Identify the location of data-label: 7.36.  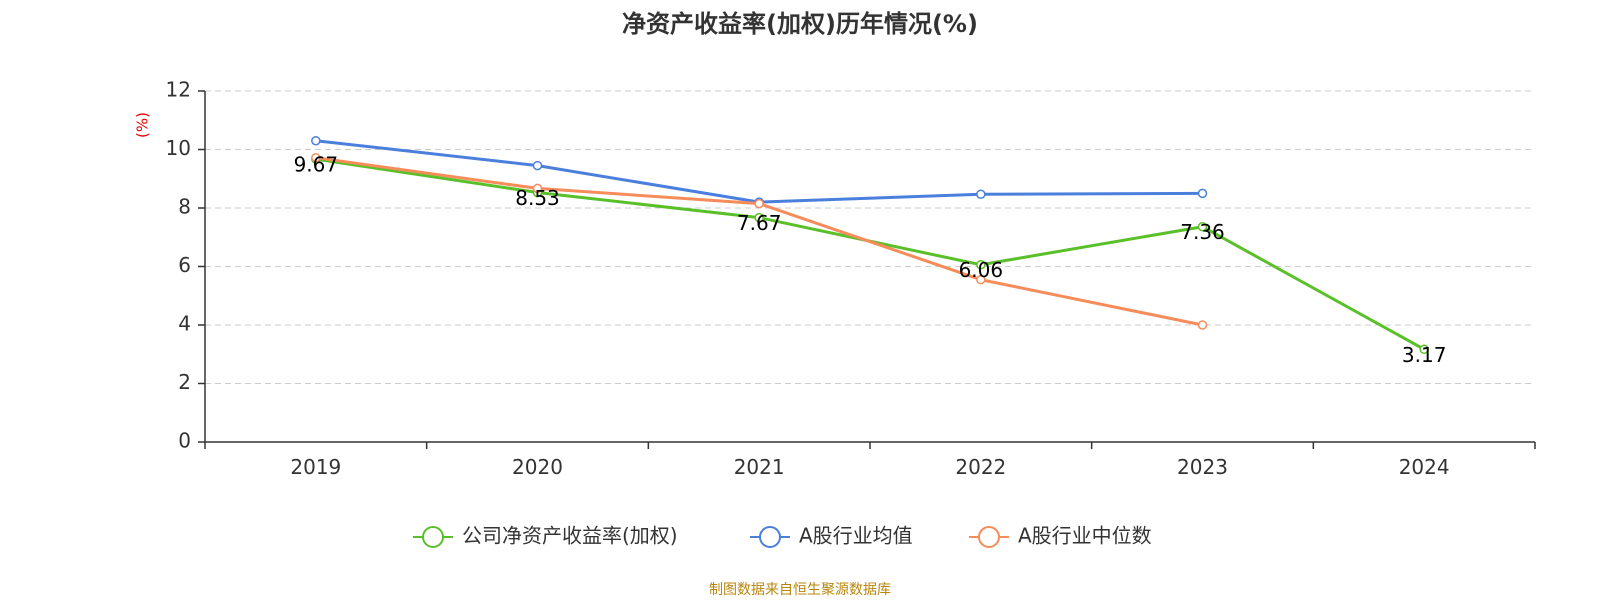
(1202, 232).